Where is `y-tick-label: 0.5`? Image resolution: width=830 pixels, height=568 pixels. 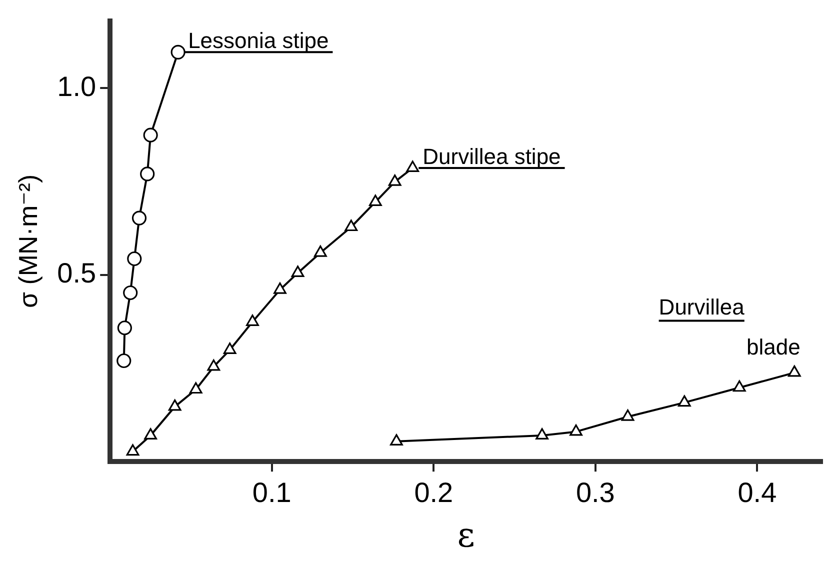
y-tick-label: 0.5 is located at coordinates (76, 273).